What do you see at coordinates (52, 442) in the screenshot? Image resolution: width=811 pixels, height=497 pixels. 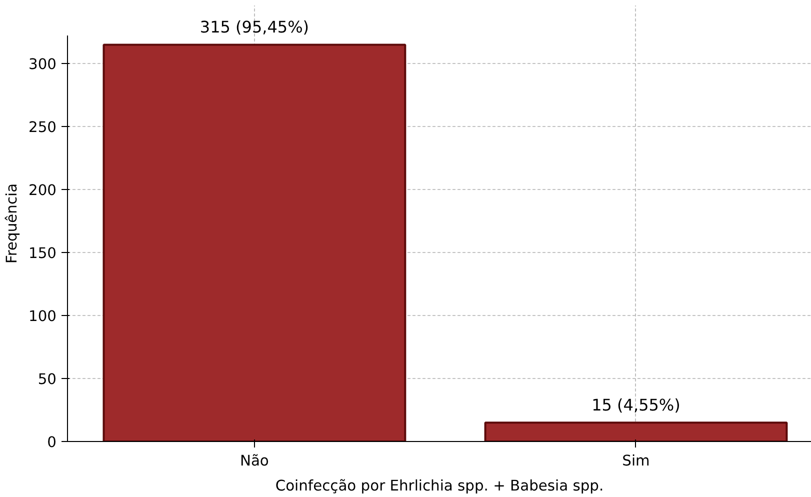 I see `y-tick-label: 0` at bounding box center [52, 442].